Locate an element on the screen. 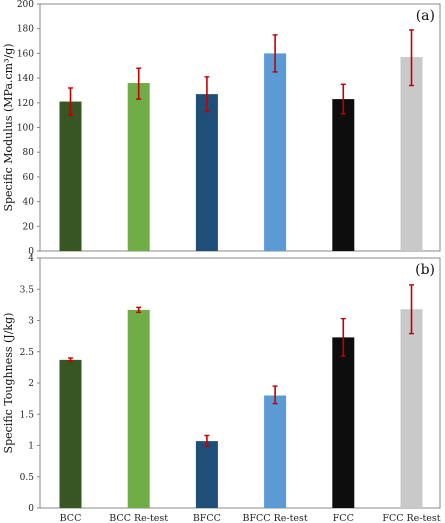  y-tick-label: 160 is located at coordinates (25, 54).